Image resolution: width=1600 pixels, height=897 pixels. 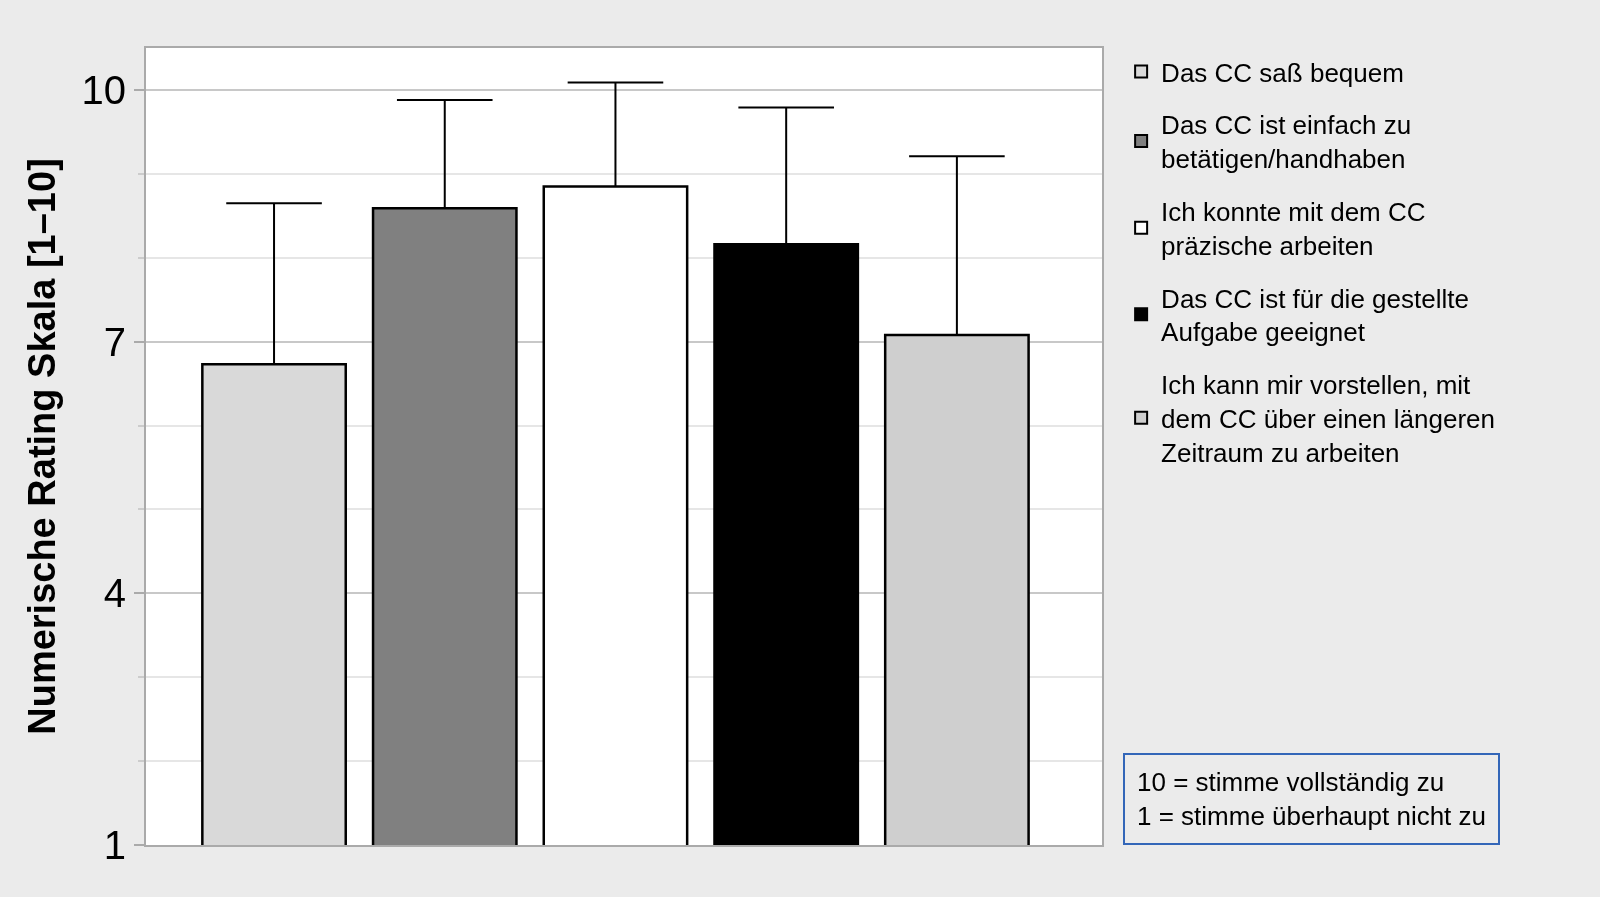 I want to click on y-tick-label: 7, so click(x=114, y=341).